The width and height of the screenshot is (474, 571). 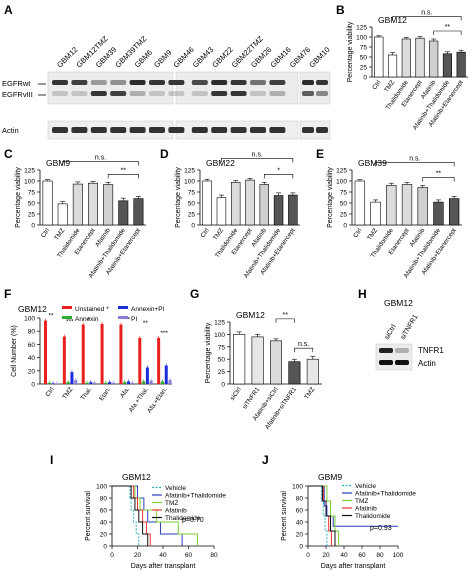 I want to click on y-tick-label: 80, so click(x=104, y=499).